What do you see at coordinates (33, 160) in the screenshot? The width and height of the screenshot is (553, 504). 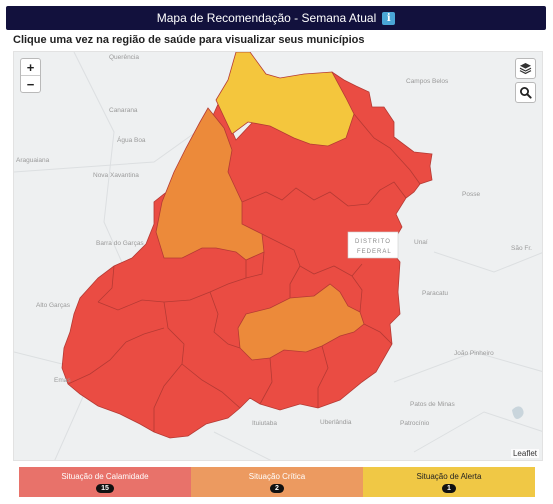 I see `place-label: Araguaiana` at bounding box center [33, 160].